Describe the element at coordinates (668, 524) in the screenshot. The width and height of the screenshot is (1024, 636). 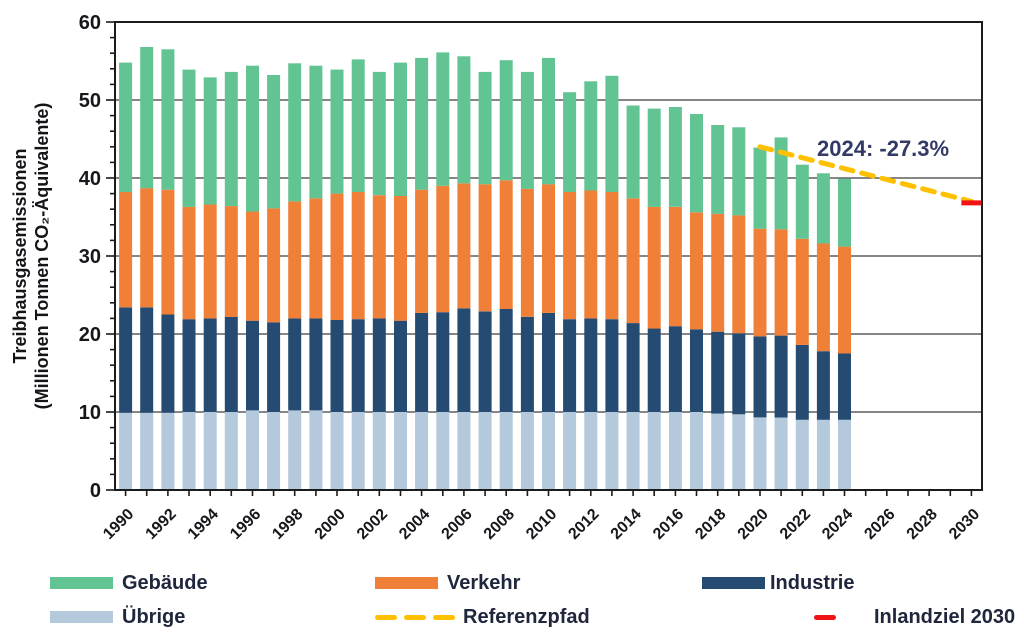
I see `svg-text: 2016` at that location.